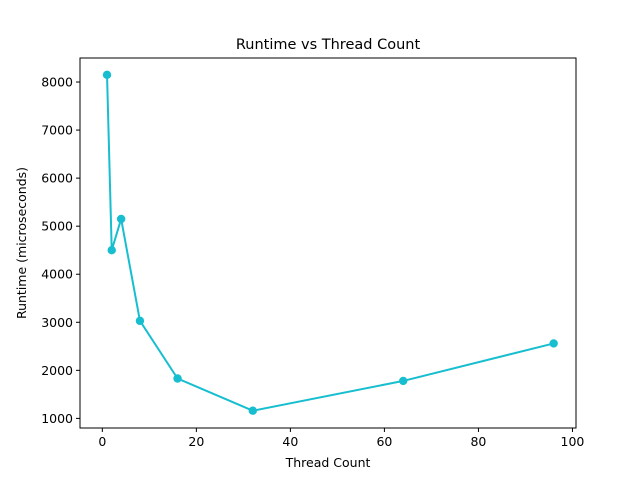  What do you see at coordinates (102, 441) in the screenshot?
I see `x-tick-label: 0` at bounding box center [102, 441].